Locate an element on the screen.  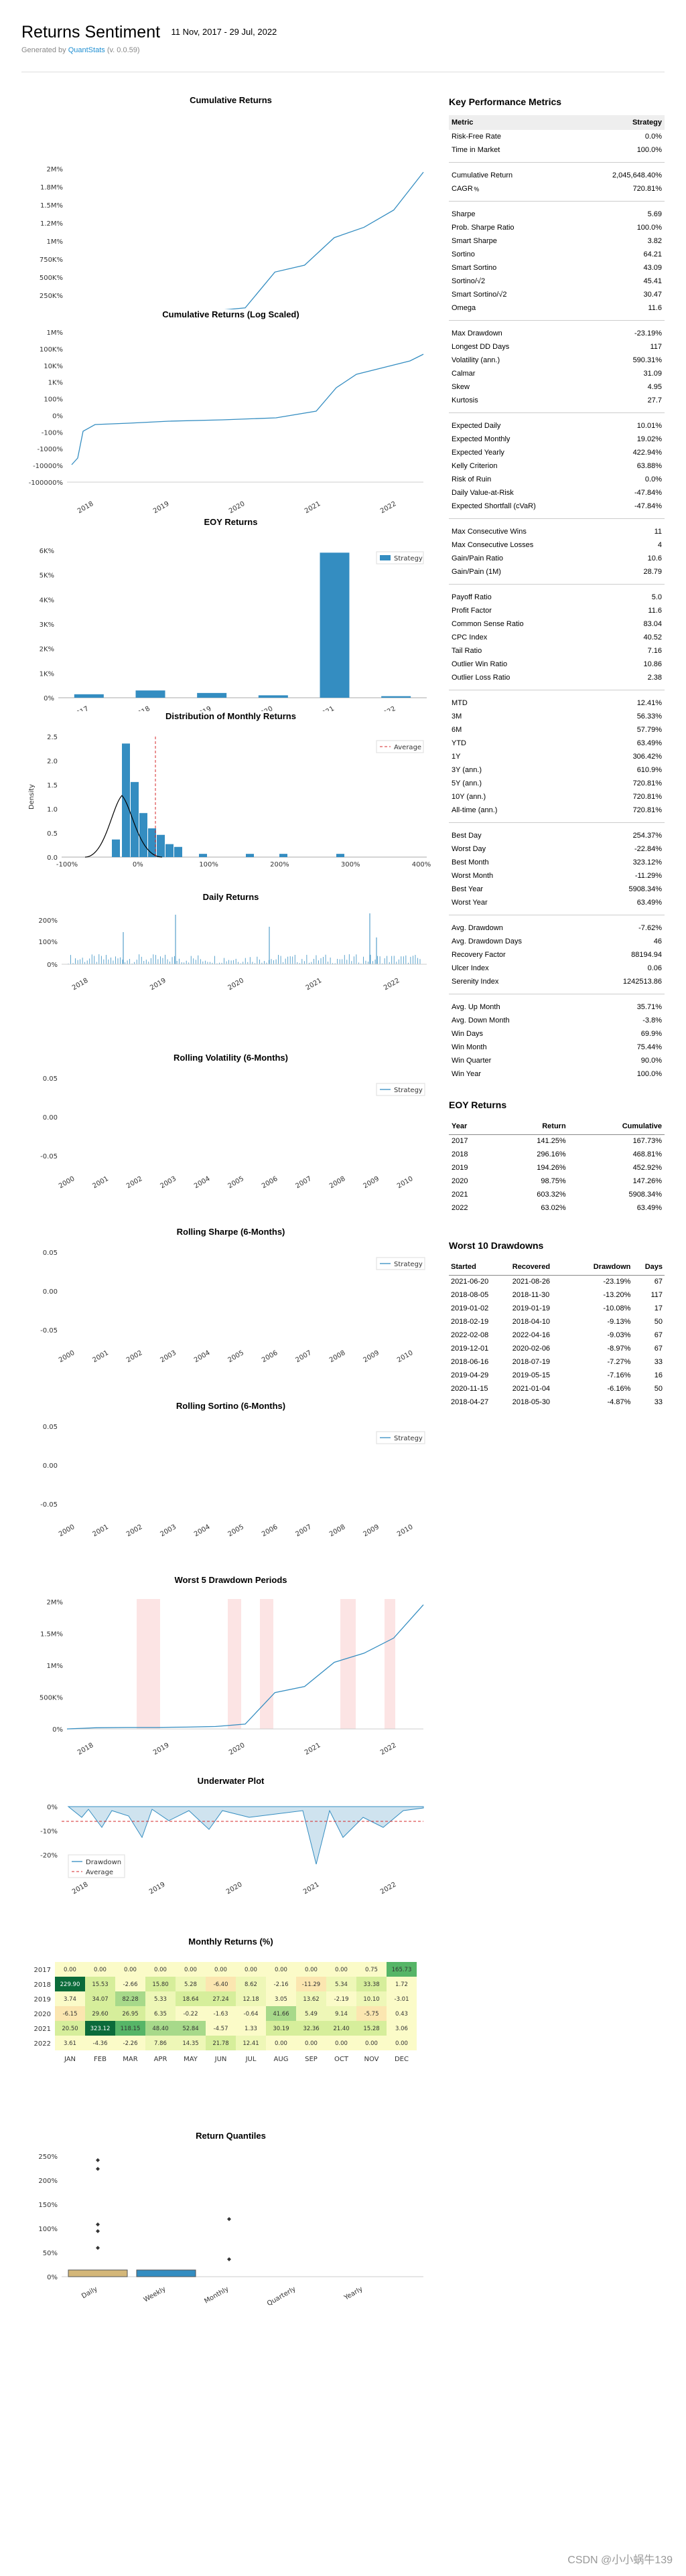
x-tick-label: 2008 is located at coordinates (337, 1182).